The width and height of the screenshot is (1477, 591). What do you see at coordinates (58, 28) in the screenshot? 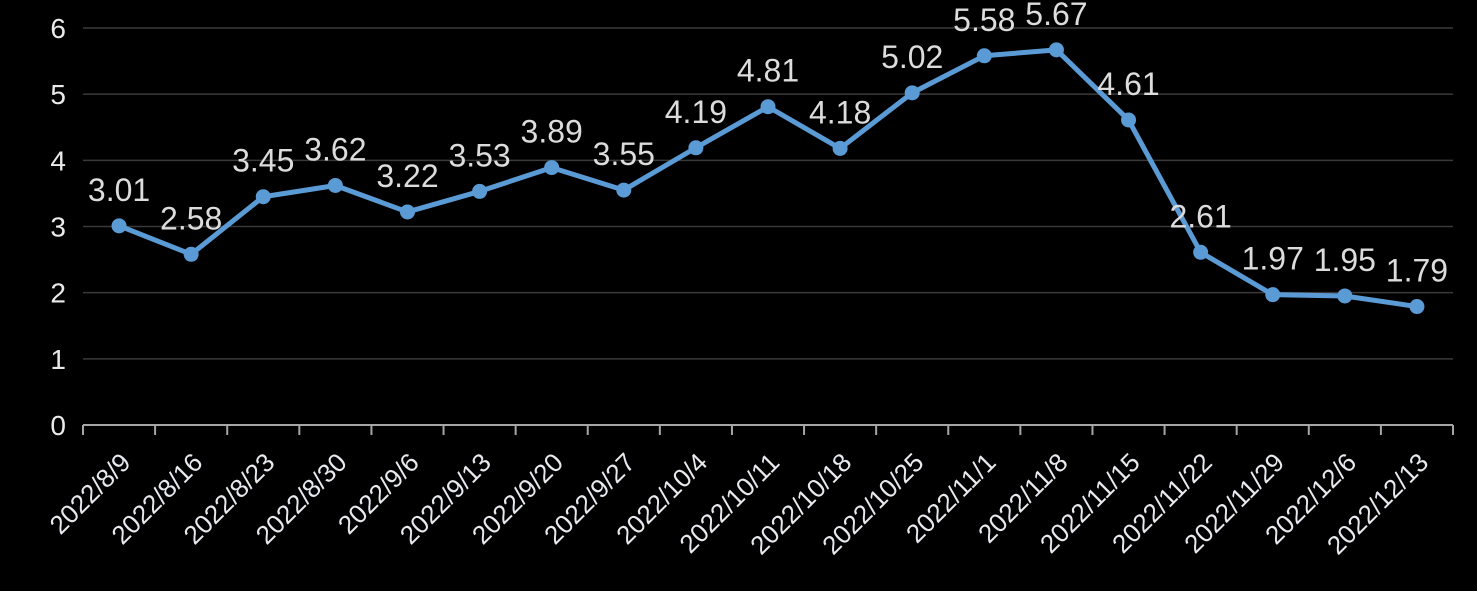
I see `y-tick-label: 6` at bounding box center [58, 28].